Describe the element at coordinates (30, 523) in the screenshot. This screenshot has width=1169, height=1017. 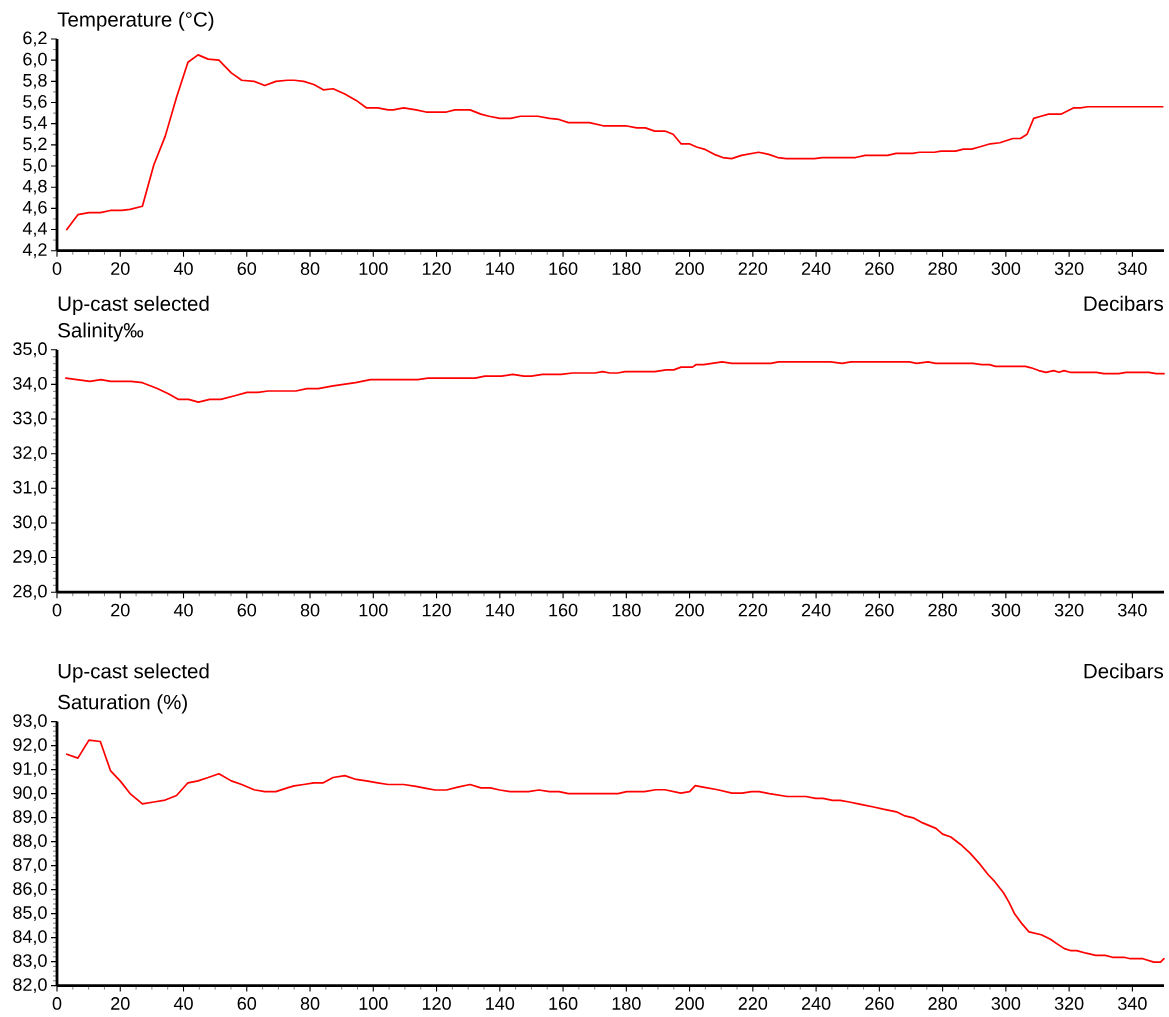
I see `y-tick-label: 30,0` at that location.